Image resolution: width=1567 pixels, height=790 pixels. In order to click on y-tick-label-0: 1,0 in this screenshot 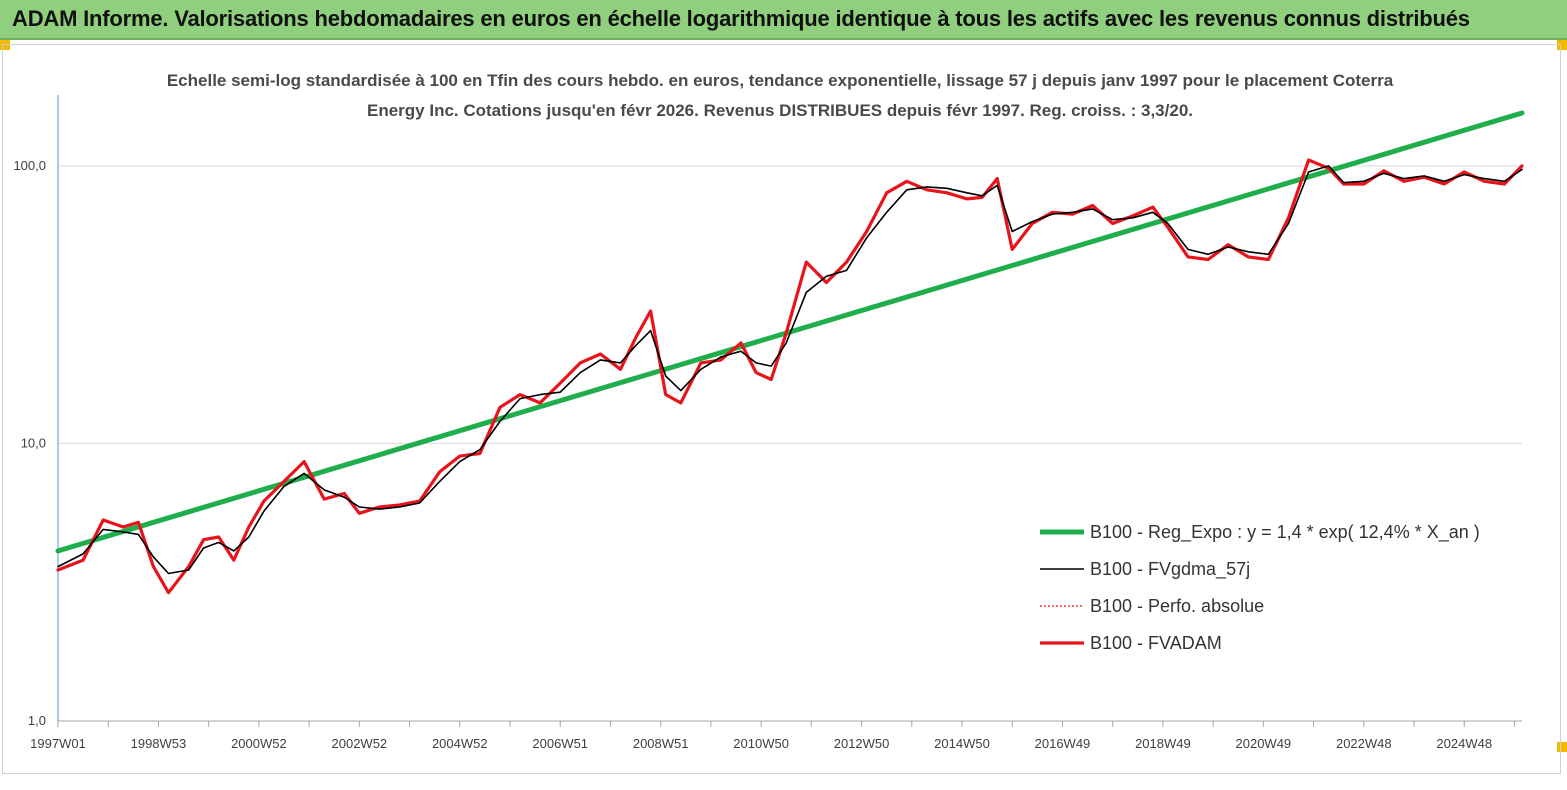, I will do `click(37, 720)`.